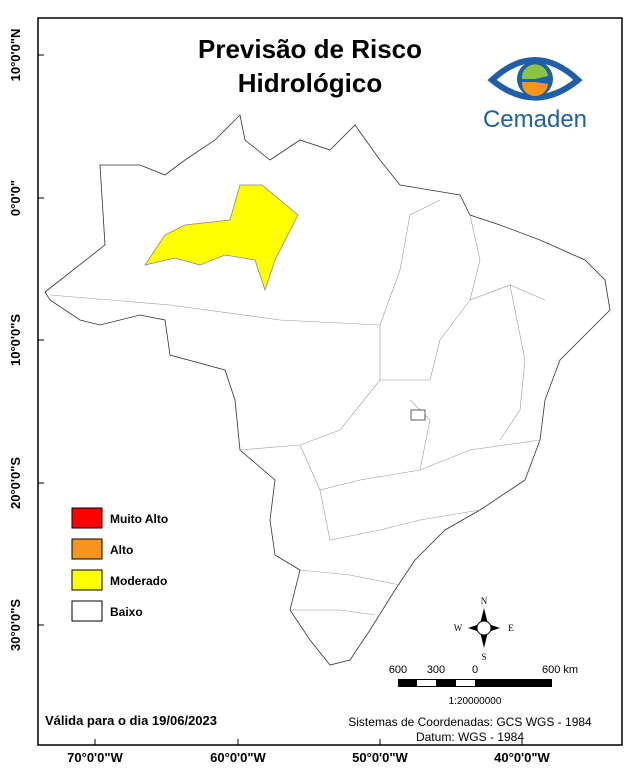 The width and height of the screenshot is (642, 773). What do you see at coordinates (238, 757) in the screenshot?
I see `longitude-label: 60°0'0"W` at bounding box center [238, 757].